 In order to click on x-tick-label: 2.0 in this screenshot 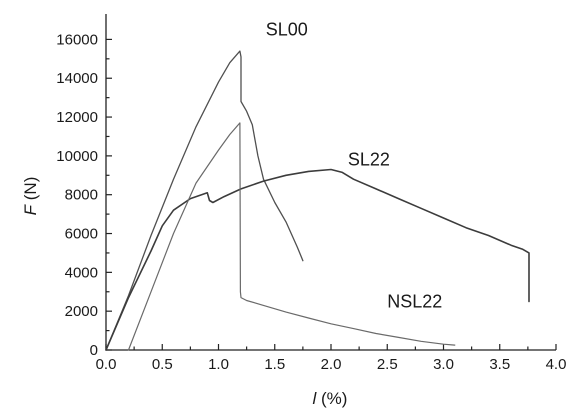, I will do `click(331, 364)`.